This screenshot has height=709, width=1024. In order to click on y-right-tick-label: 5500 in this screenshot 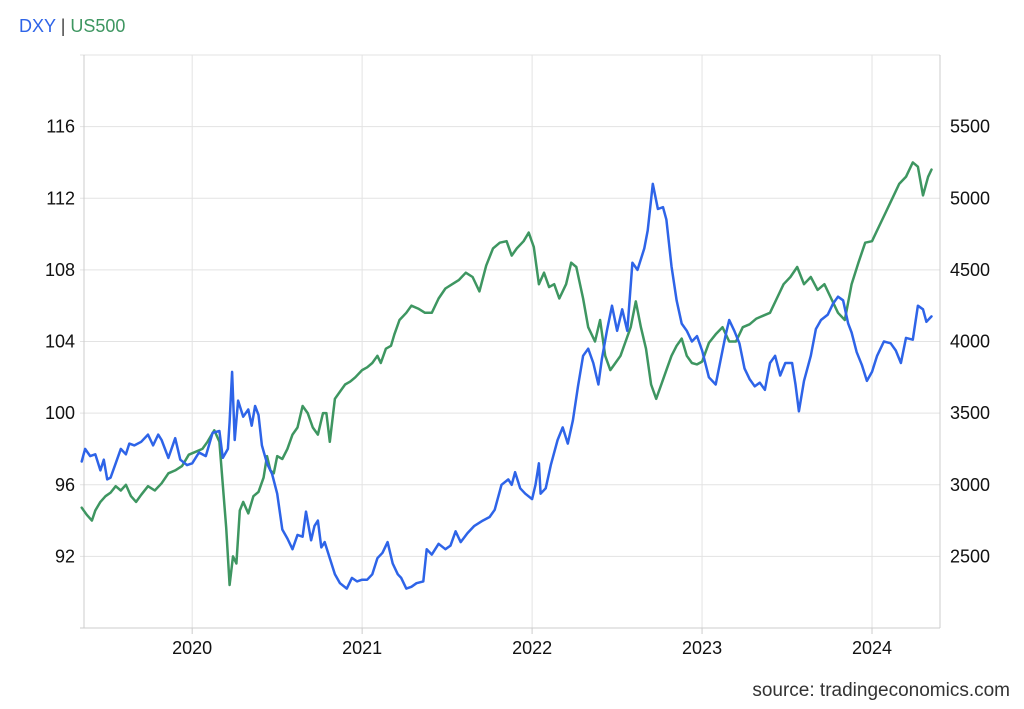, I will do `click(970, 127)`.